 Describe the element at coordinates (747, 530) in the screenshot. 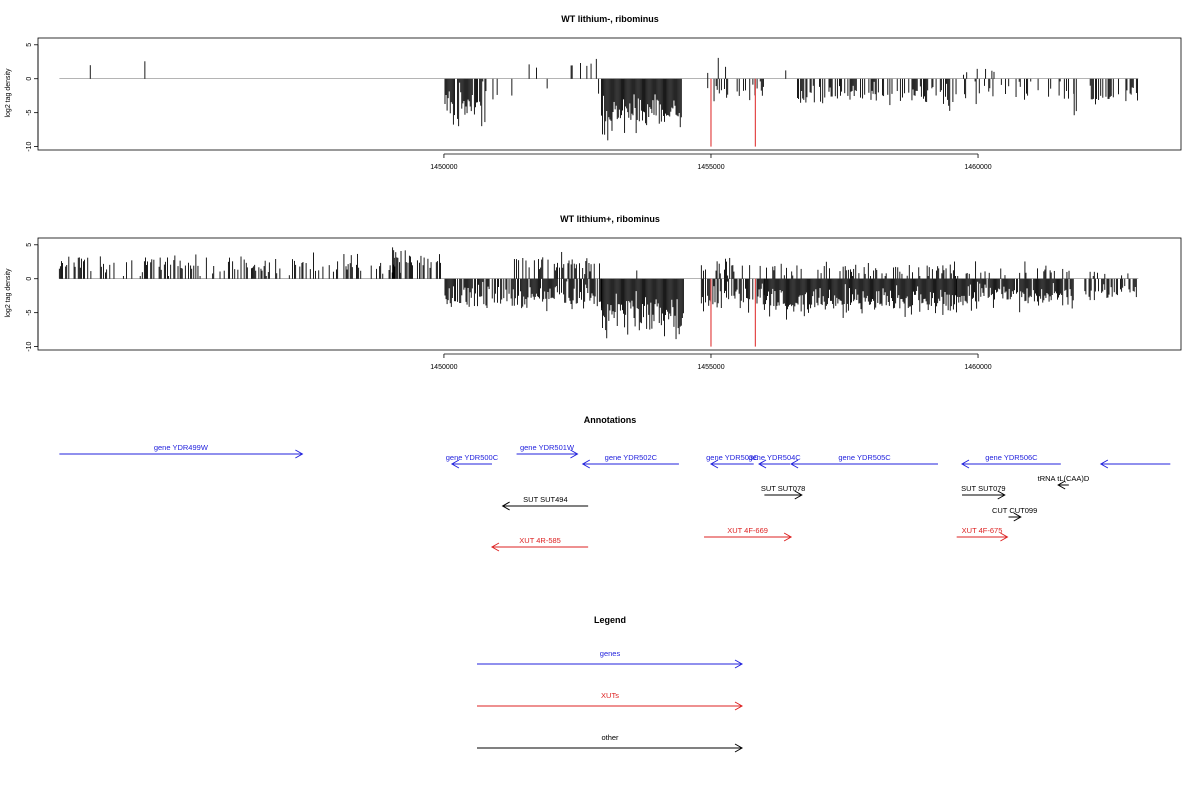

I see `feature-label: XUT 4F-669` at that location.